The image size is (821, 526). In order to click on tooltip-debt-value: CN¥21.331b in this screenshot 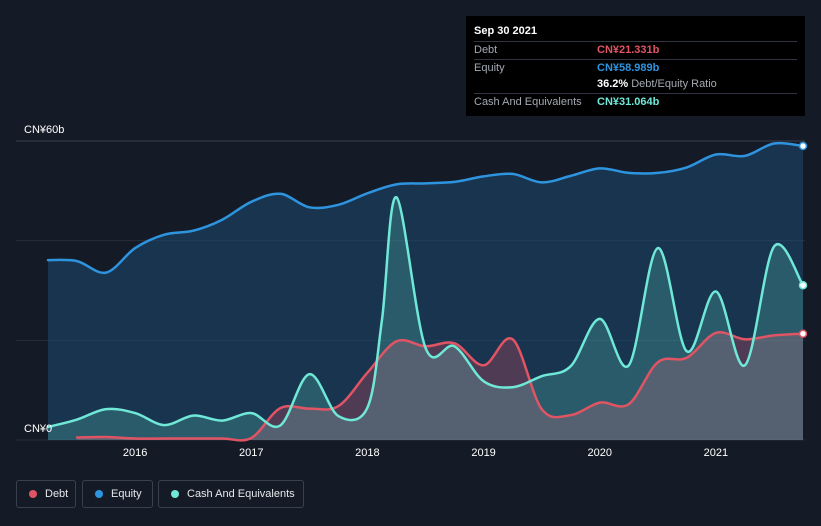, I will do `click(628, 50)`.